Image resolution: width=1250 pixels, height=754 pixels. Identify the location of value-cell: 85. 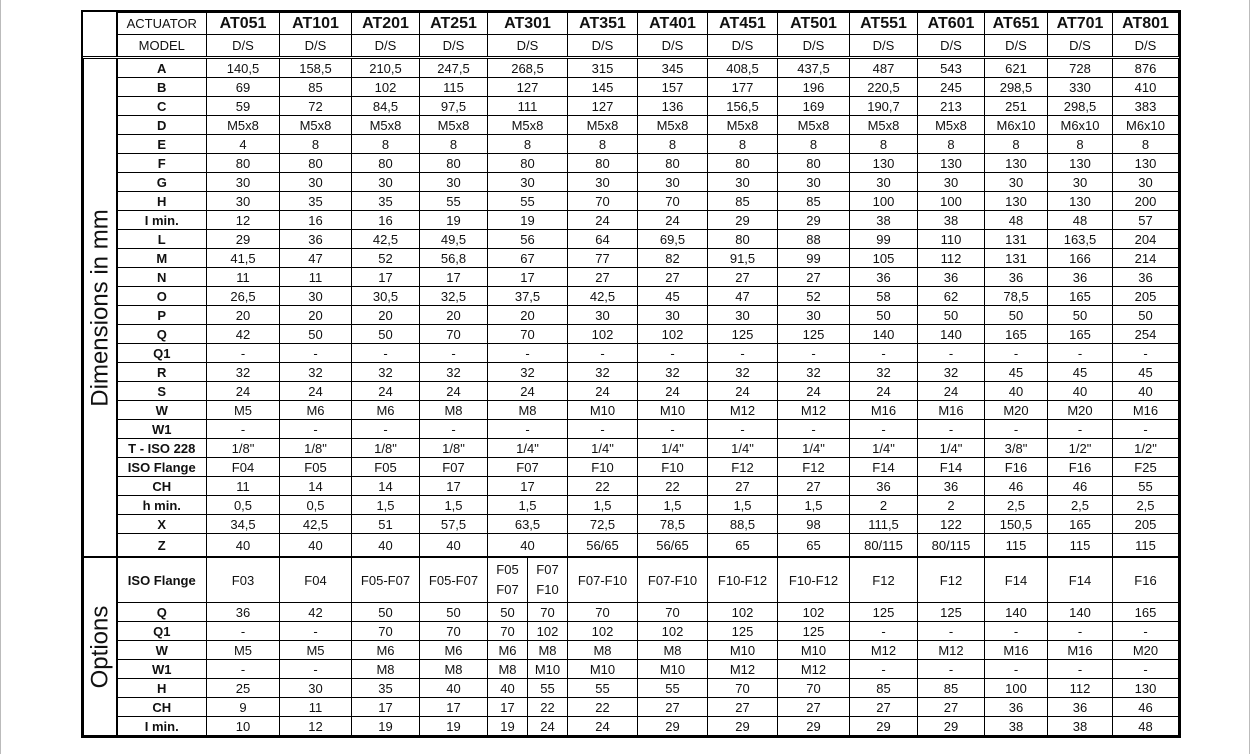
(951, 688).